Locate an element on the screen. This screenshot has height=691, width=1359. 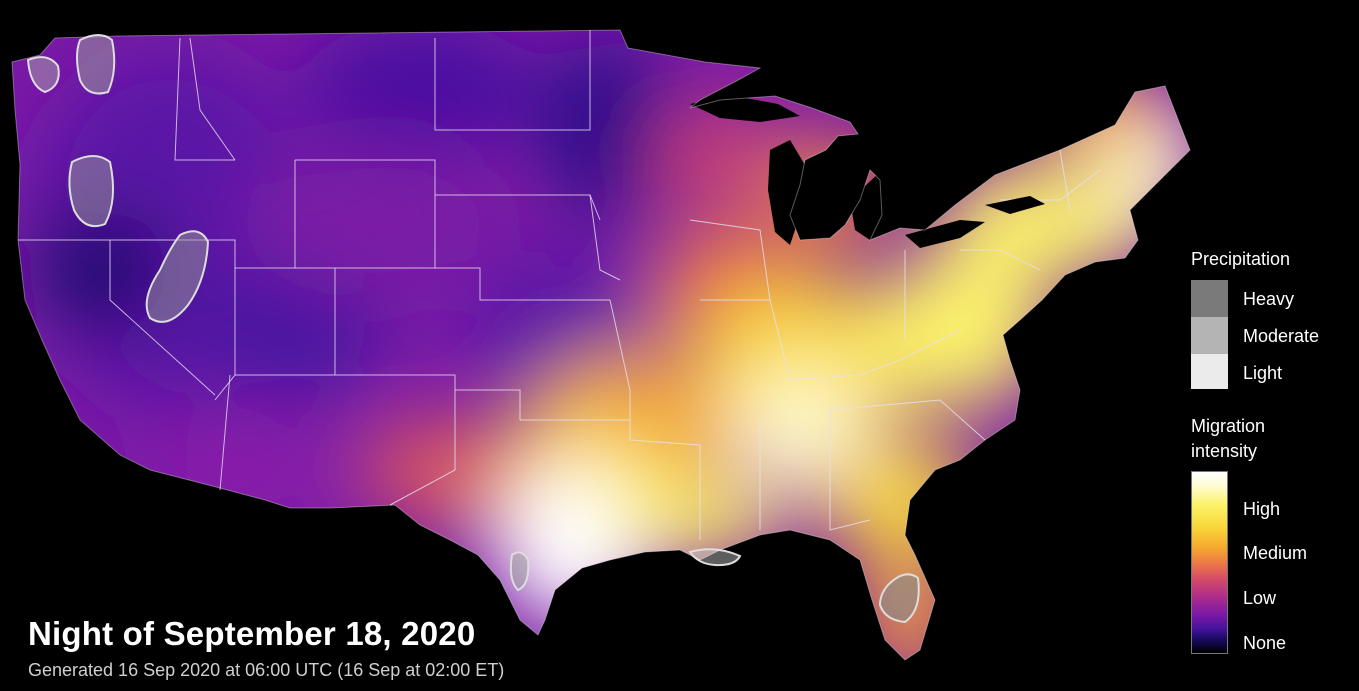
precipitation-label-light: Light is located at coordinates (1263, 373).